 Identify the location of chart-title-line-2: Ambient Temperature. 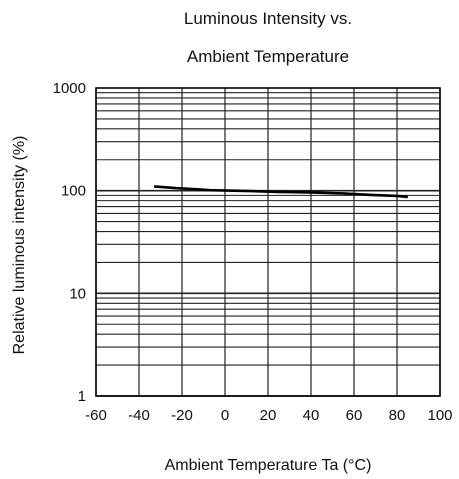
(268, 56).